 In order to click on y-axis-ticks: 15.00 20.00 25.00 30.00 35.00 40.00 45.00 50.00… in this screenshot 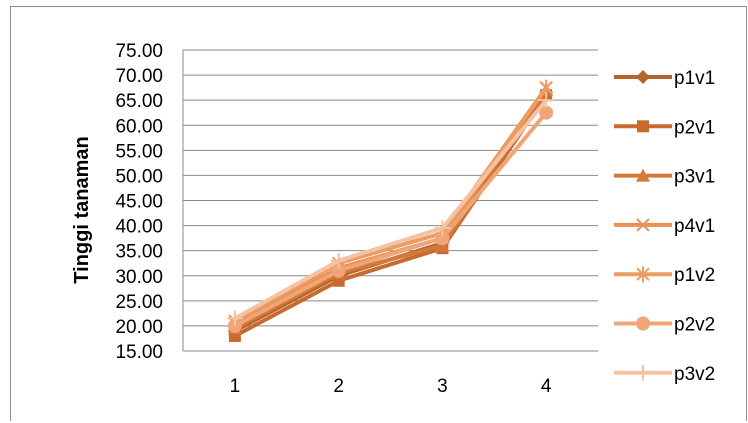, I will do `click(139, 202)`.